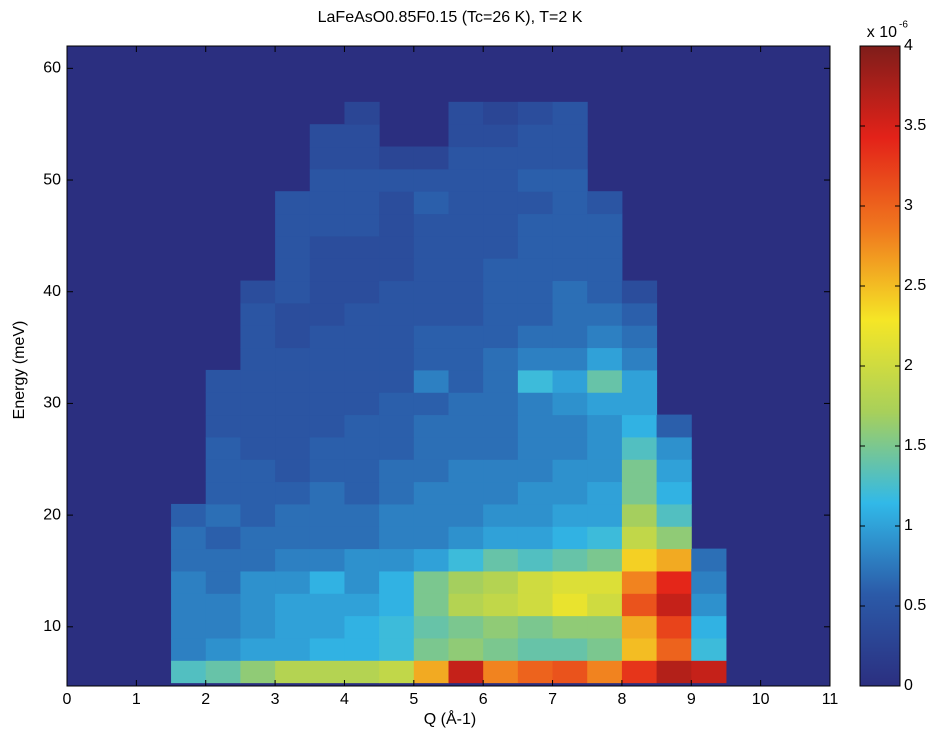  Describe the element at coordinates (882, 32) in the screenshot. I see `colorbar-multiplier: x 10` at that location.